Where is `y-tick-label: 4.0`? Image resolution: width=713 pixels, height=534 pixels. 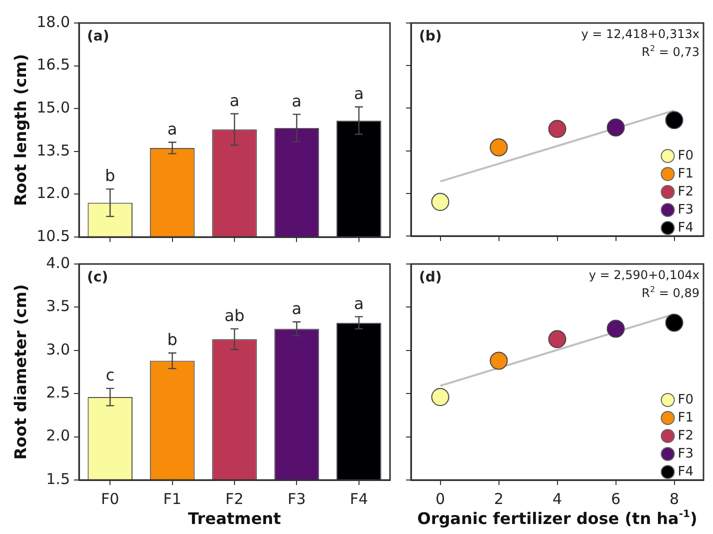 y-tick-label: 4.0 is located at coordinates (58, 263).